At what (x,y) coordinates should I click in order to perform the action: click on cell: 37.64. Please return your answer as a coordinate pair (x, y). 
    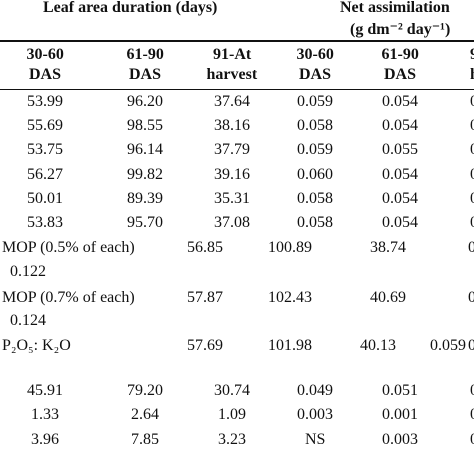
    Looking at the image, I should click on (232, 101).